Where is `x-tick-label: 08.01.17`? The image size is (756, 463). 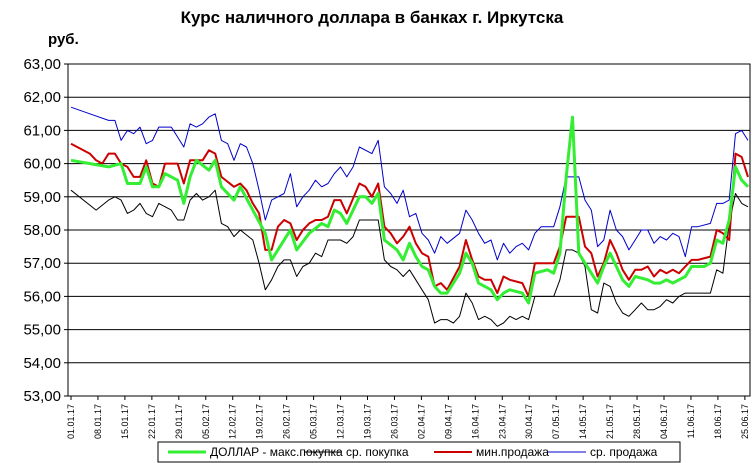 x-tick-label: 08.01.17 is located at coordinates (98, 421).